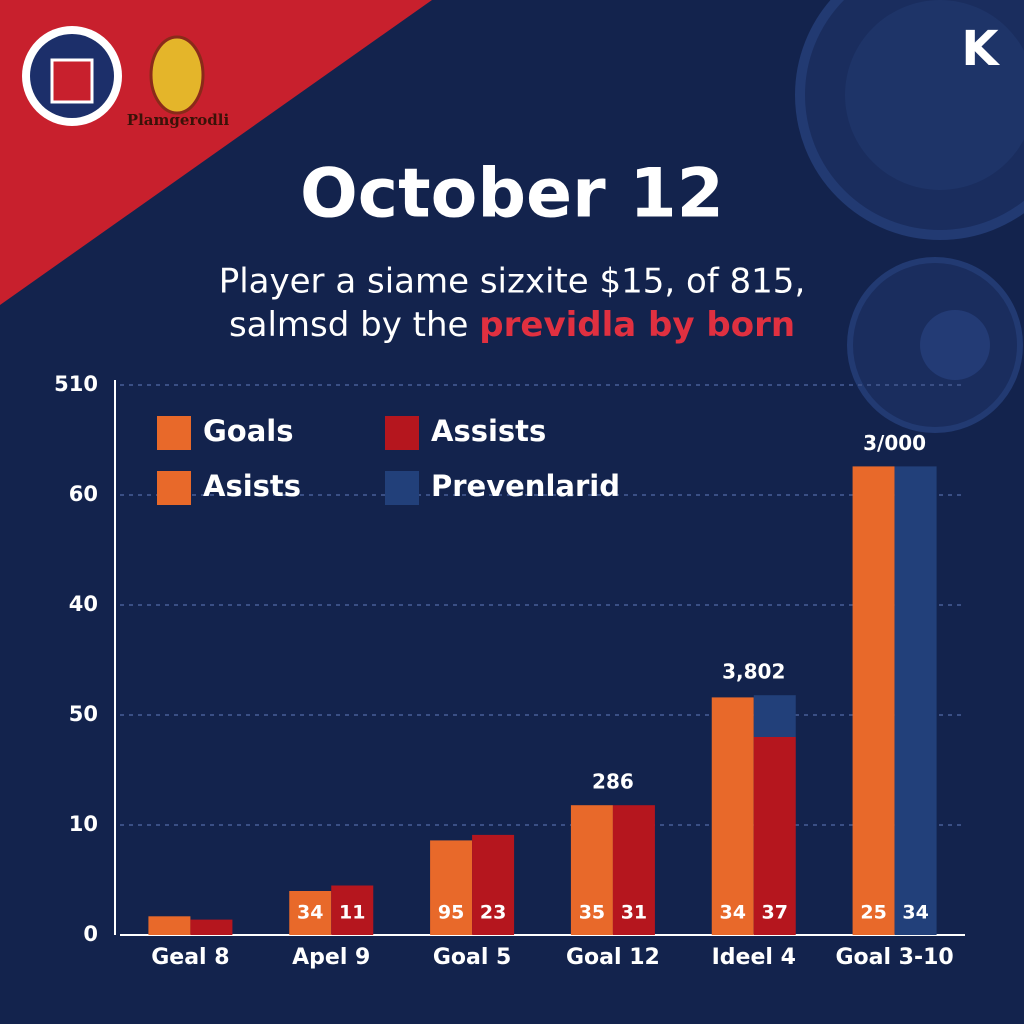 This screenshot has height=1024, width=1024. Describe the element at coordinates (472, 957) in the screenshot. I see `x-tick-label: Goal 5` at that location.